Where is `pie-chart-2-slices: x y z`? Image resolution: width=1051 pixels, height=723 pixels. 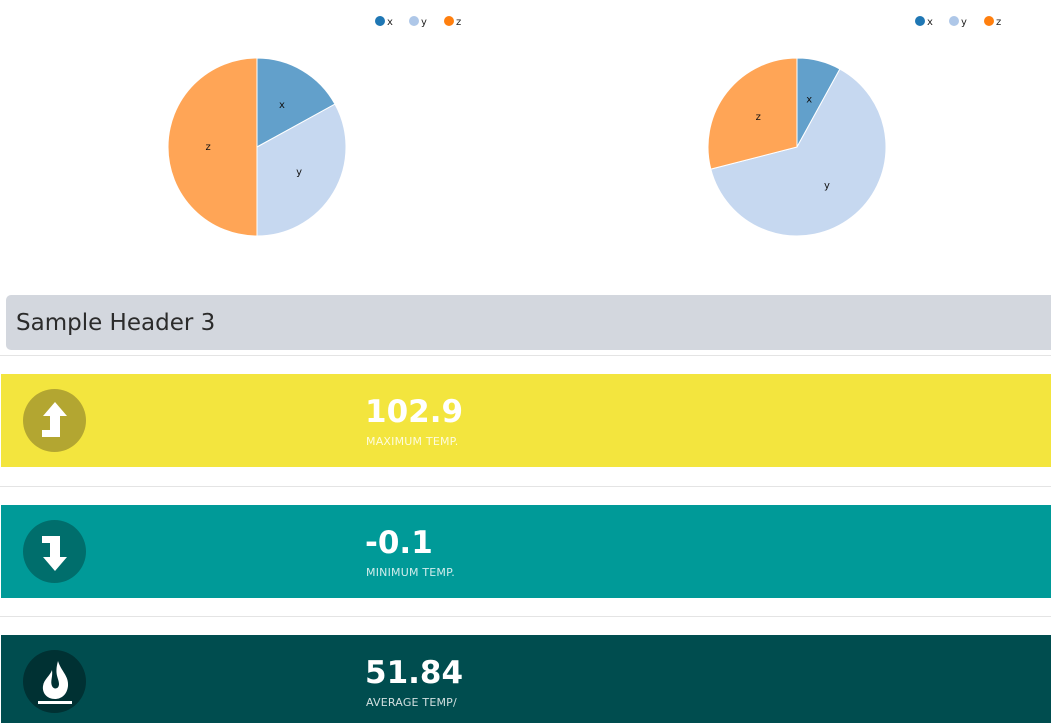 pie-chart-2-slices: x y z is located at coordinates (797, 147).